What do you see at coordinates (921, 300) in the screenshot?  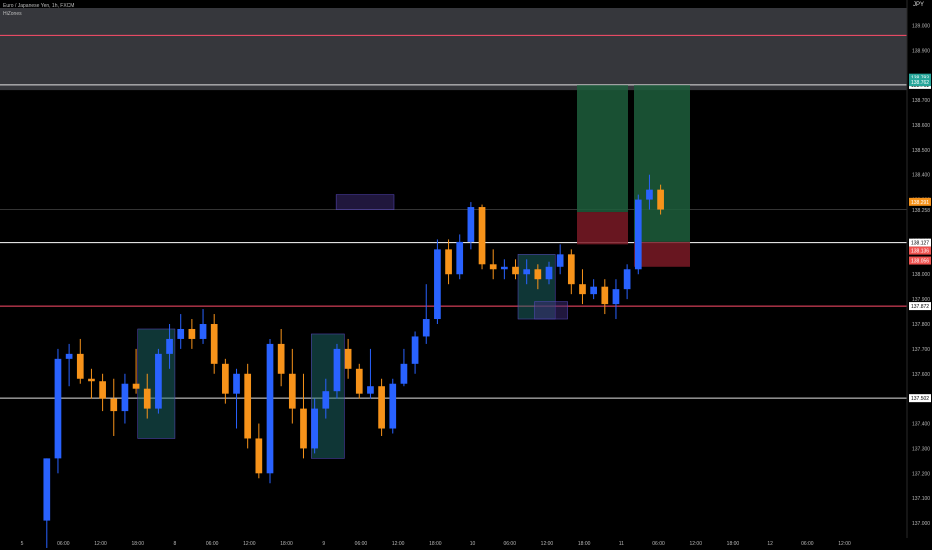 I see `y-tick-label: 137.900` at bounding box center [921, 300].